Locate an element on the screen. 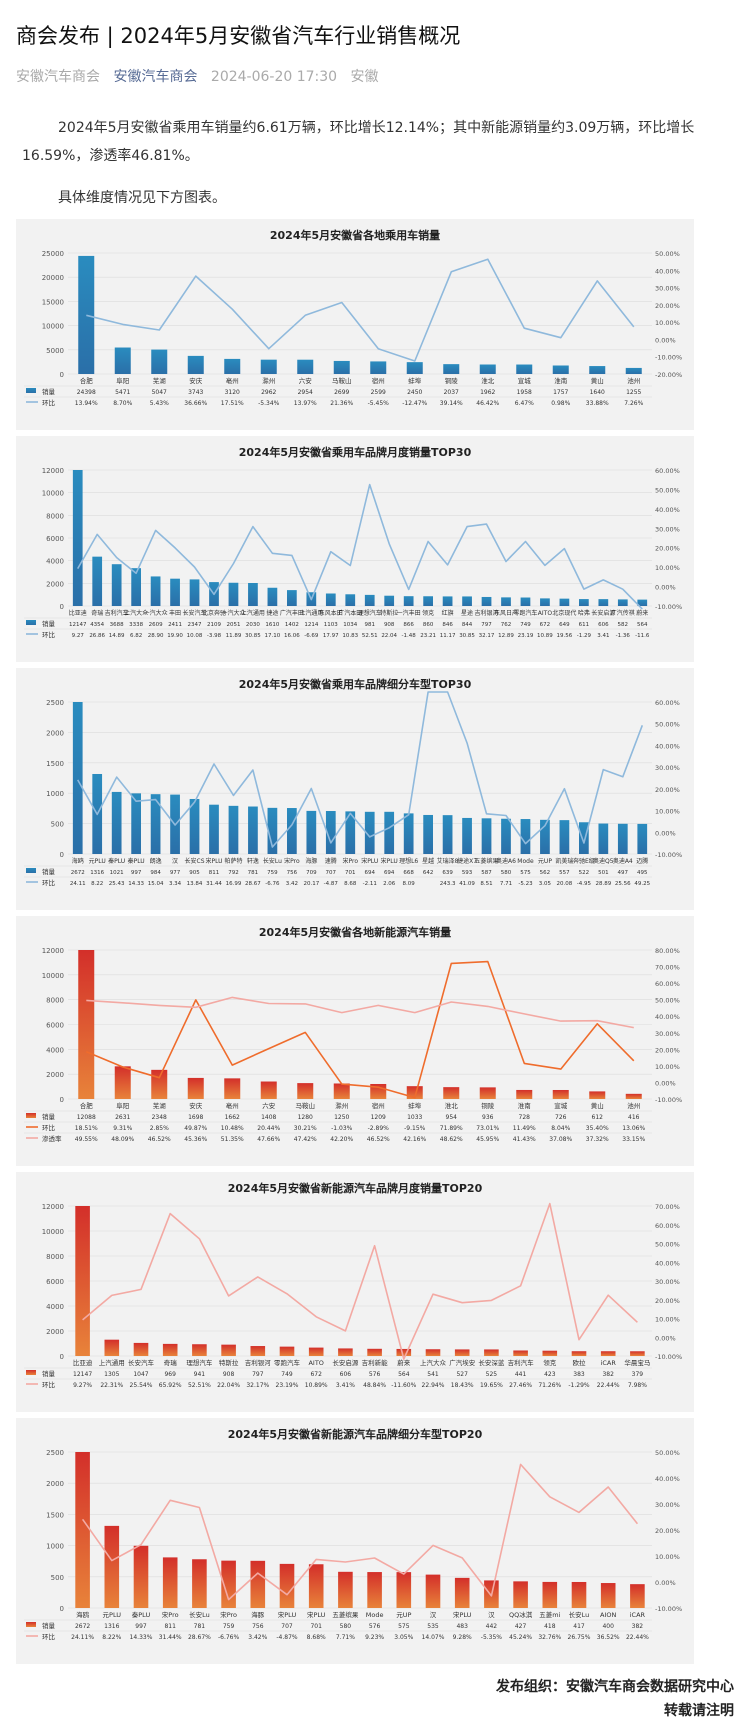  category-label: 秦PLU is located at coordinates (141, 1614).